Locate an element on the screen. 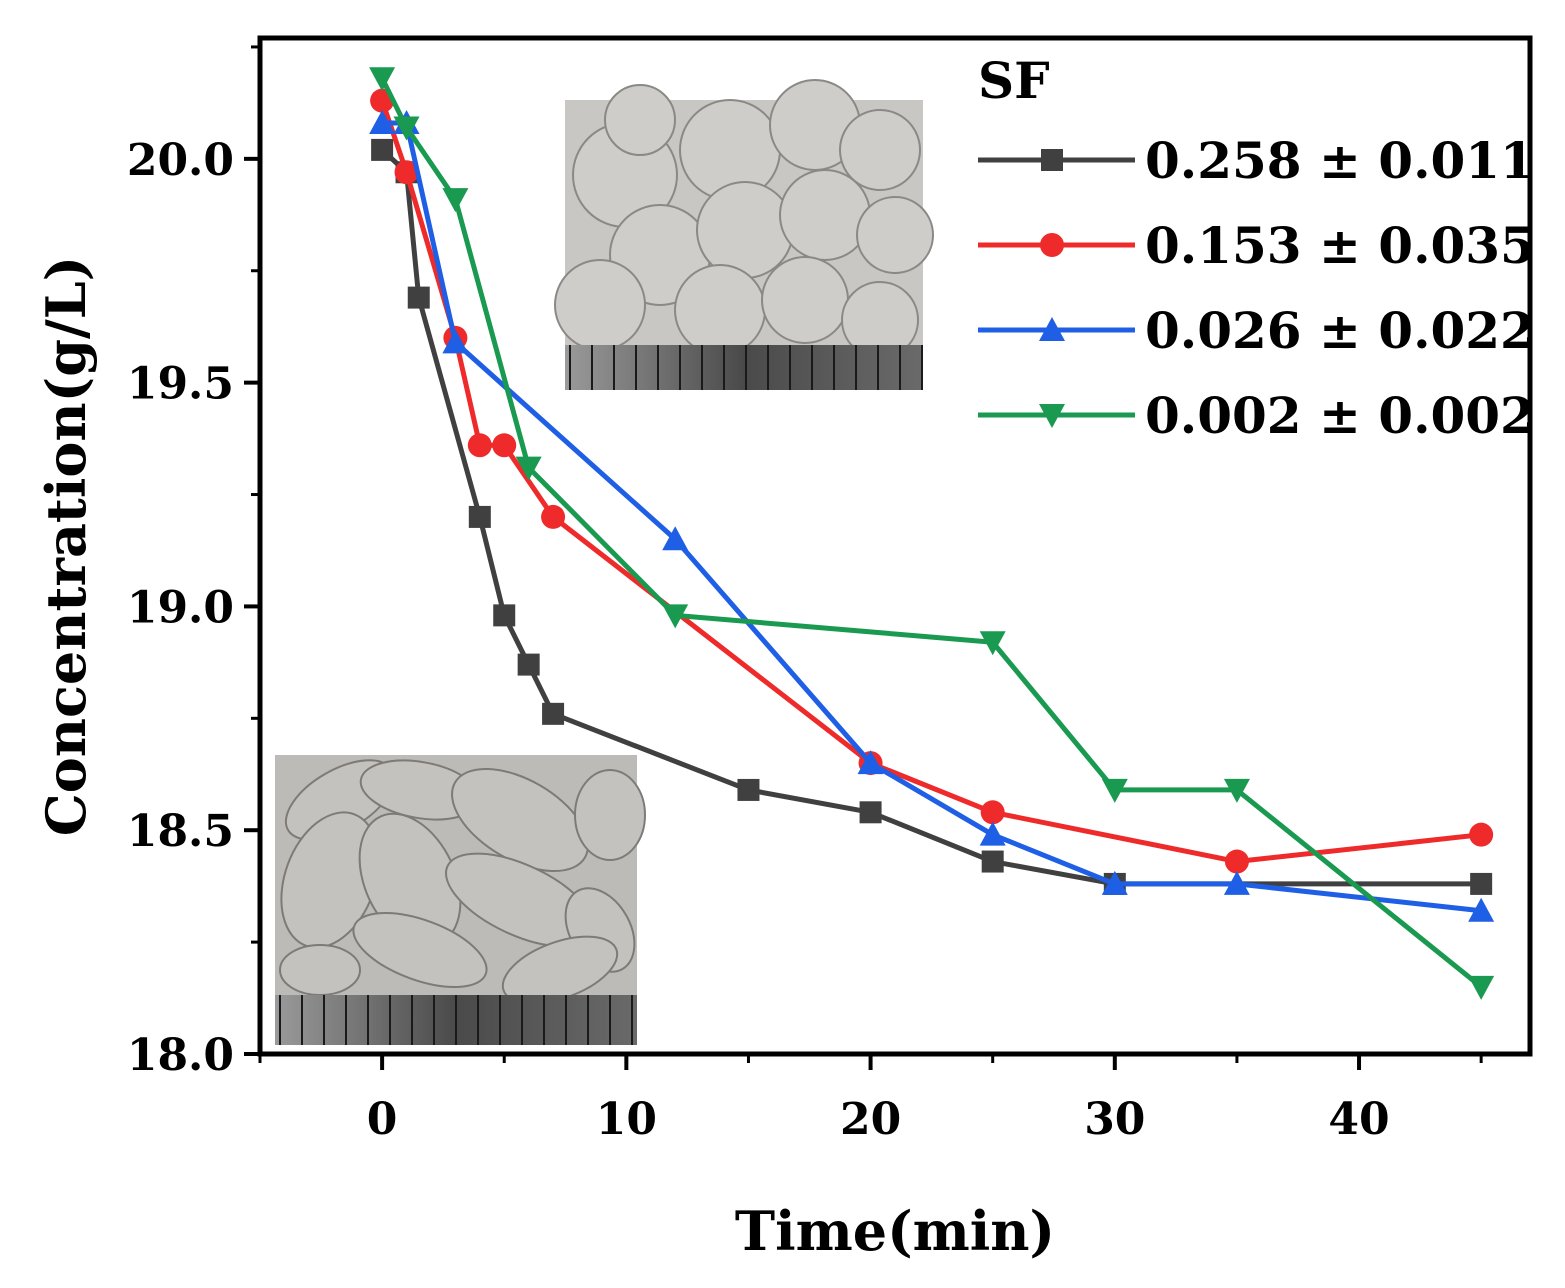  x-tick-label: 30 is located at coordinates (1114, 1119).